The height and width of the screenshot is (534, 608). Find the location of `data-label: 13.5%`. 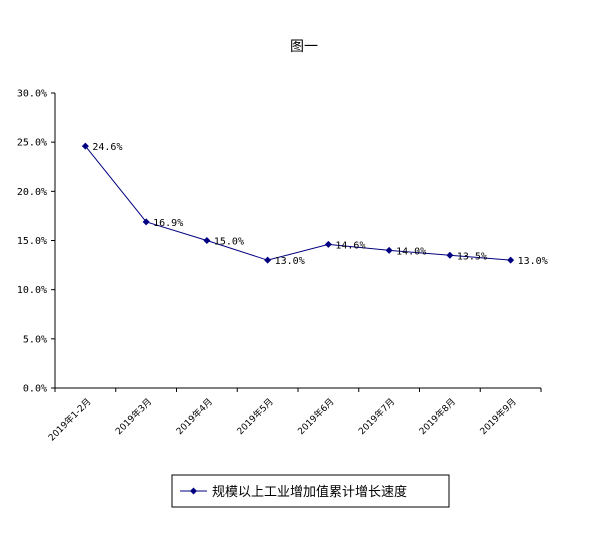

data-label: 13.5% is located at coordinates (472, 256).